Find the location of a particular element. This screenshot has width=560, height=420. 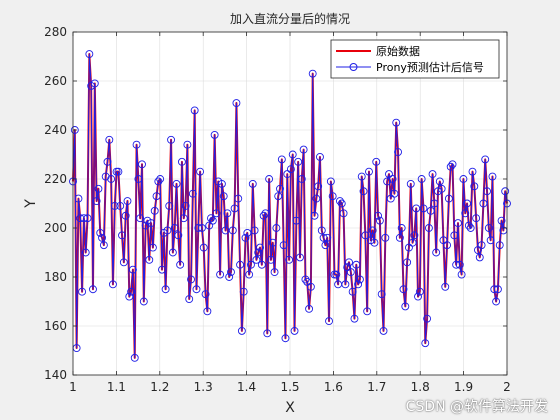

x-tick-label: 1.9 is located at coordinates (463, 387).